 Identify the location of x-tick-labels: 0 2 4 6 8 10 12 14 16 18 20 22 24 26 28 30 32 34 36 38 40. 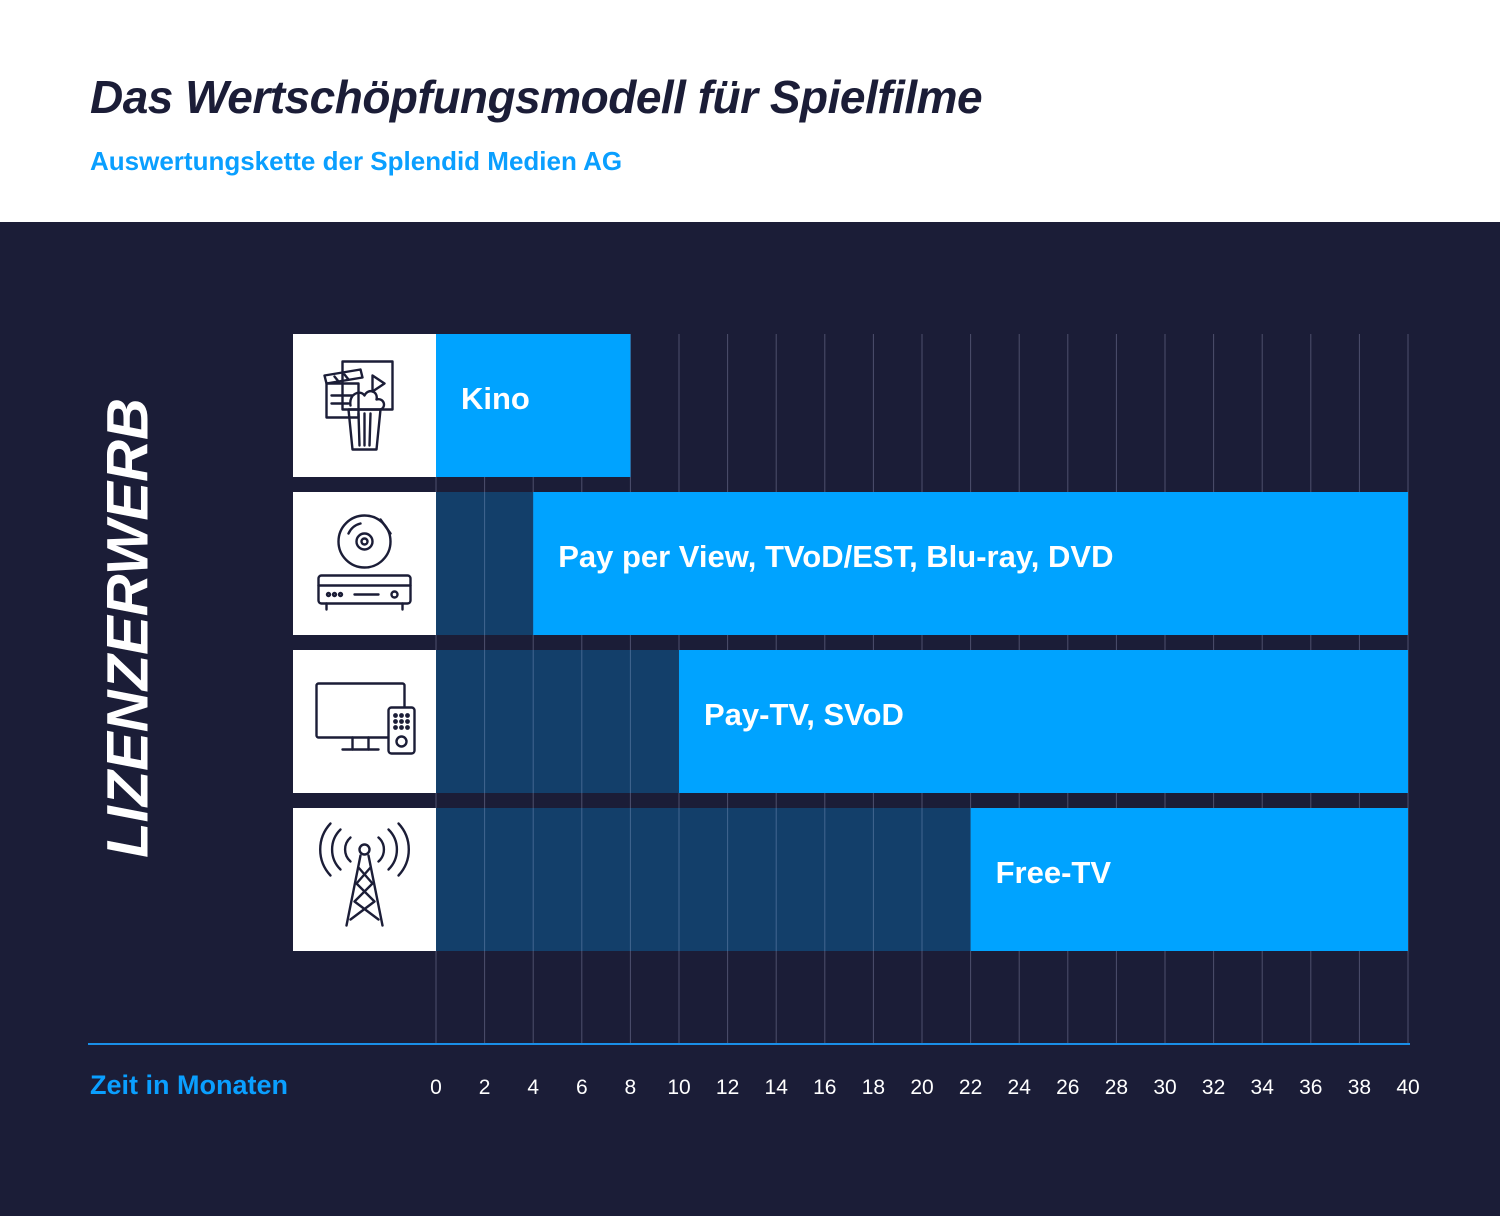
(925, 1087).